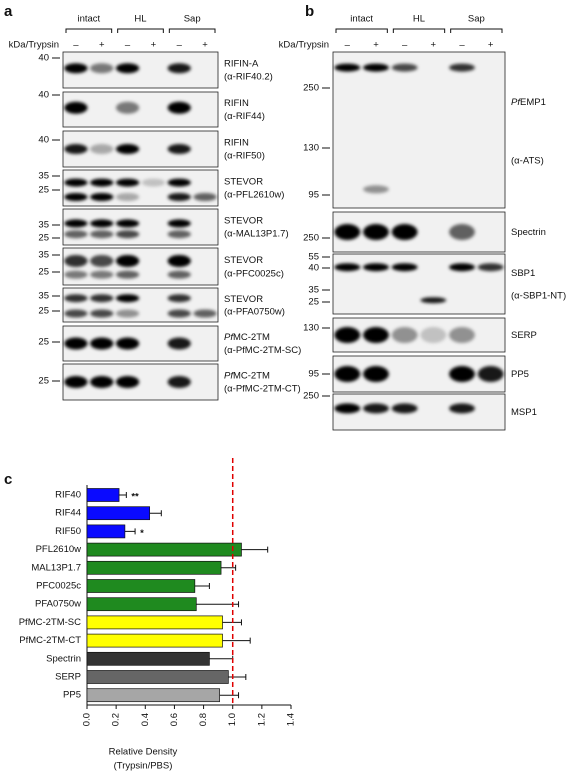 This screenshot has height=778, width=572. I want to click on antibody: (α-RIF50), so click(244, 156).